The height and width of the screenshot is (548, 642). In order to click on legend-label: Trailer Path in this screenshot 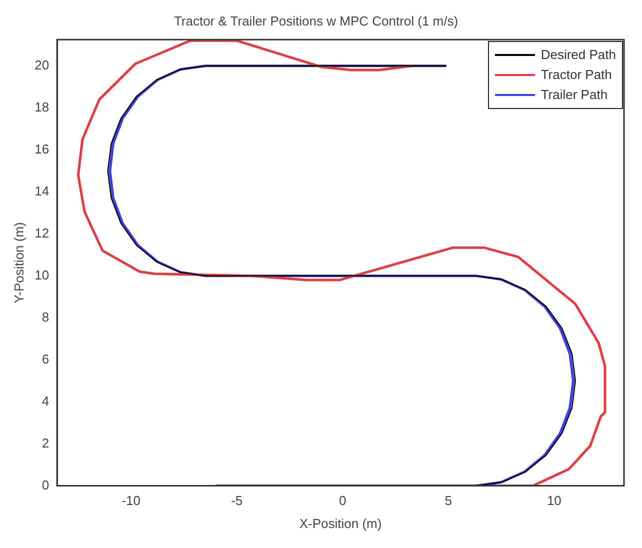, I will do `click(574, 95)`.